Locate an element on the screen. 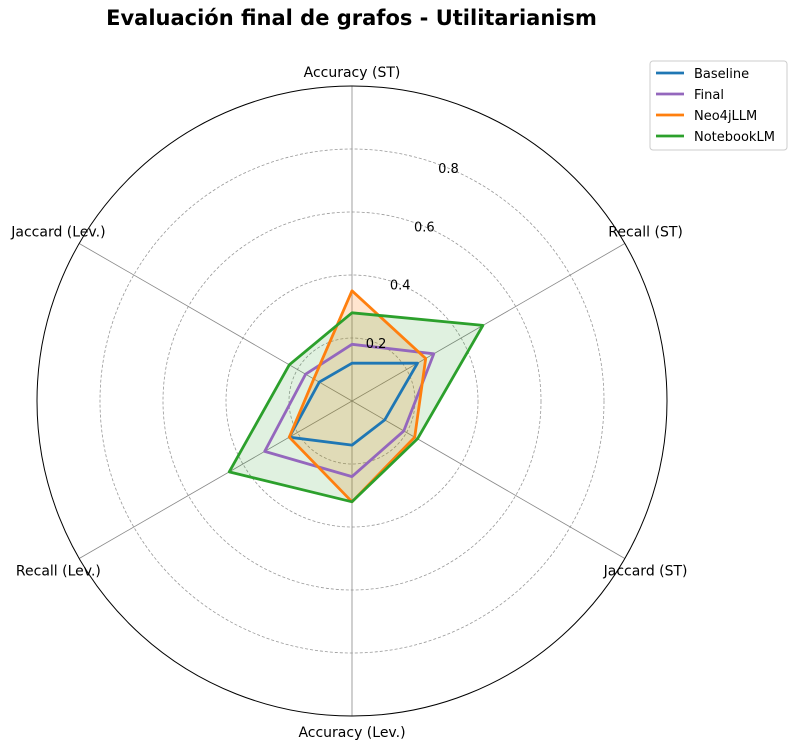 This screenshot has width=795, height=753. axis-label: Recall (ST) is located at coordinates (645, 233).